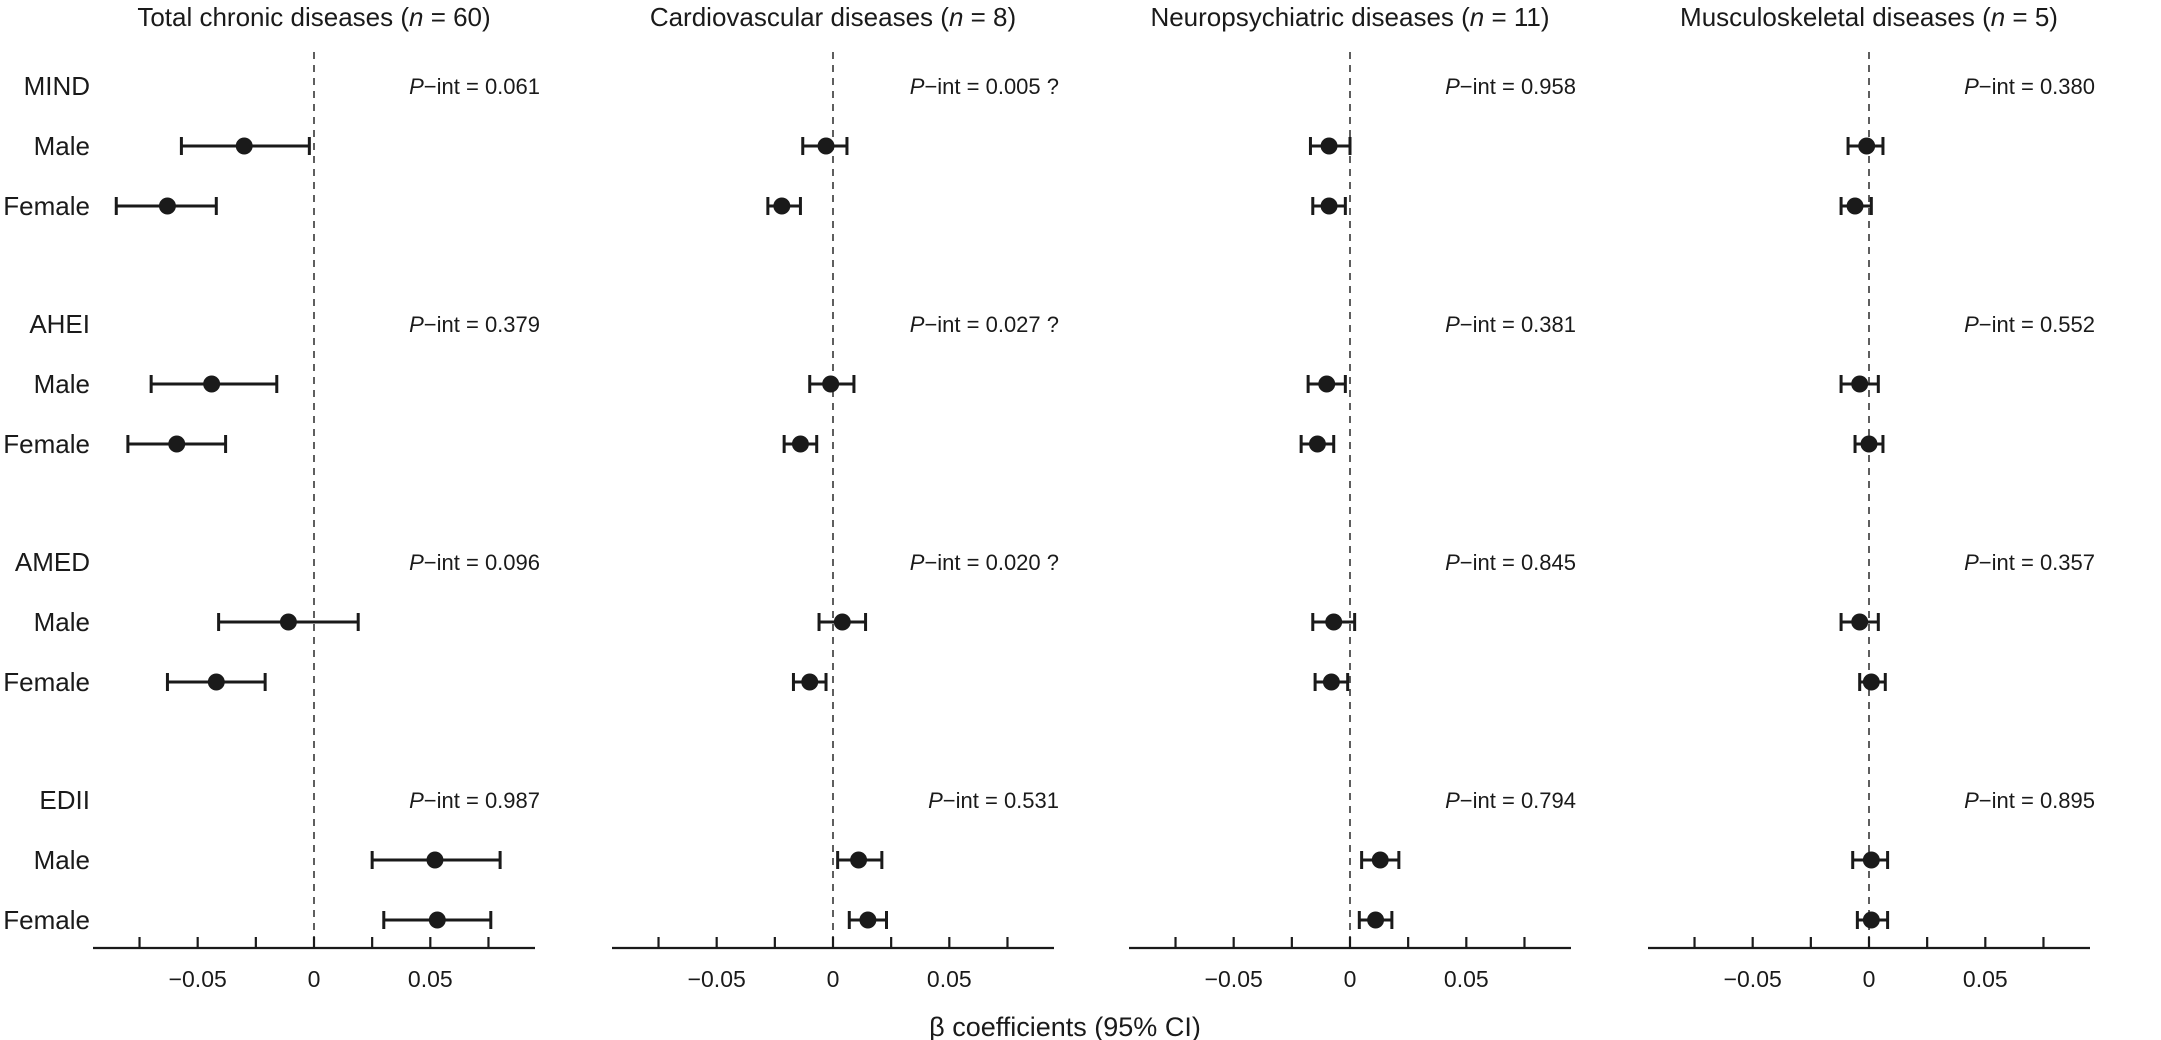 The image size is (2161, 1040). What do you see at coordinates (1510, 800) in the screenshot?
I see `p-interaction-label: P−int = 0.794` at bounding box center [1510, 800].